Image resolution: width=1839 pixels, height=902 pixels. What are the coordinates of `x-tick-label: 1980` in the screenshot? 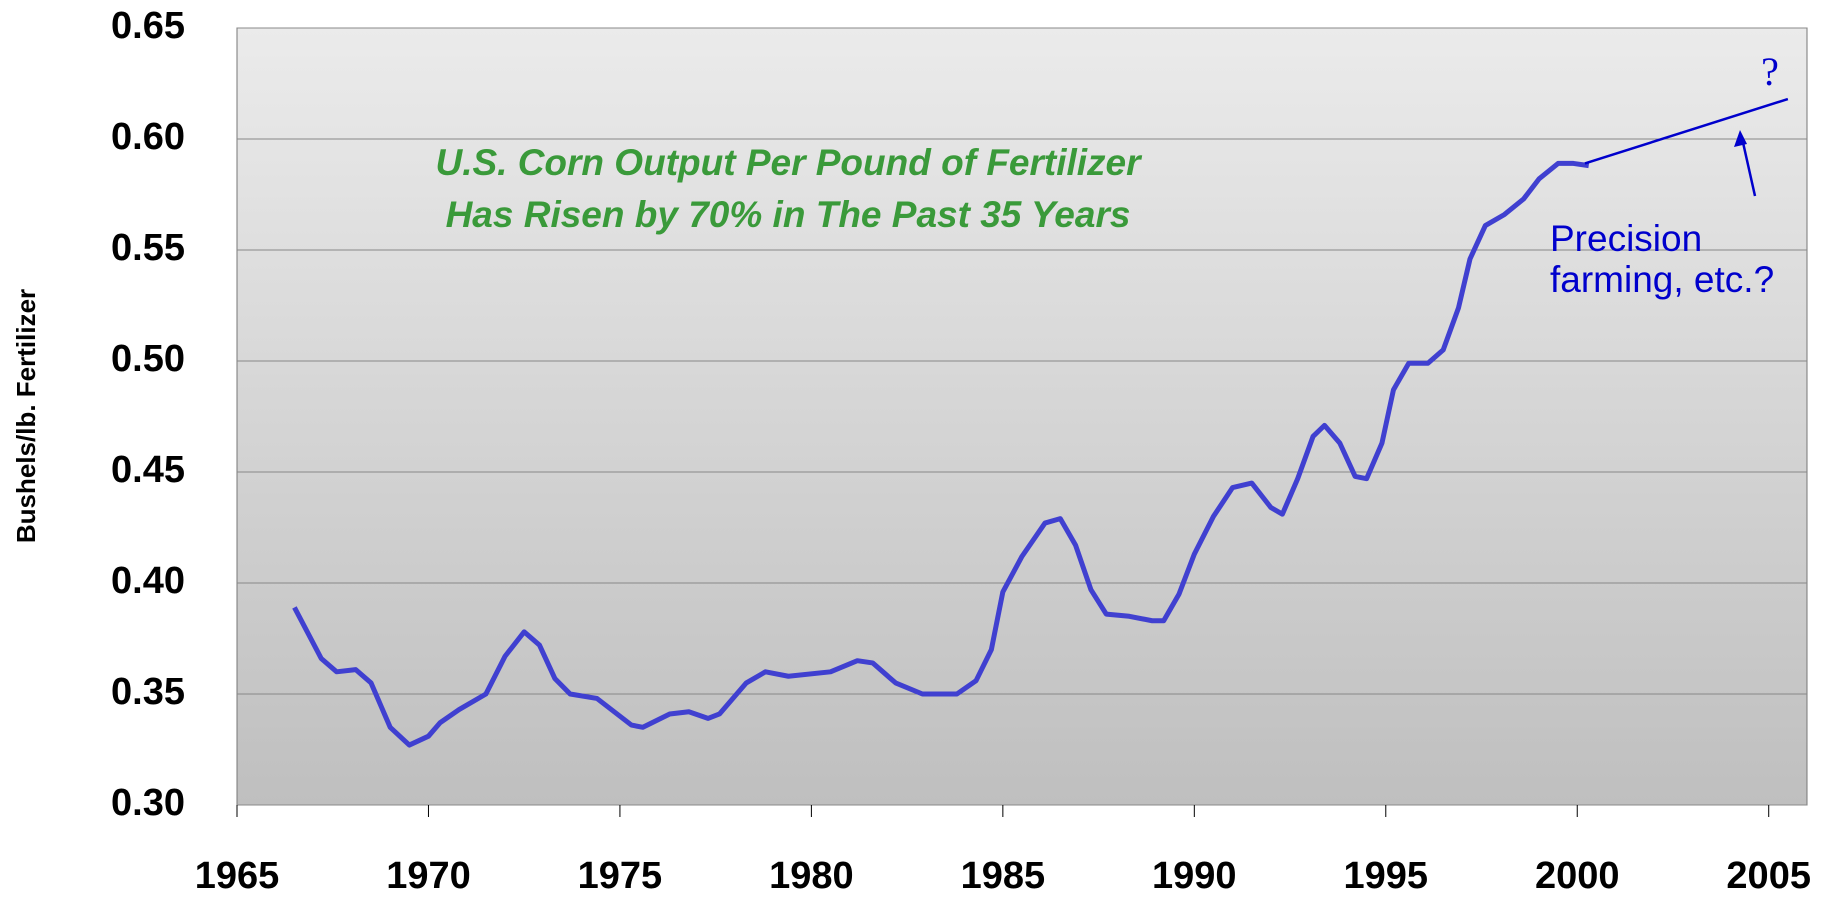 It's located at (811, 876).